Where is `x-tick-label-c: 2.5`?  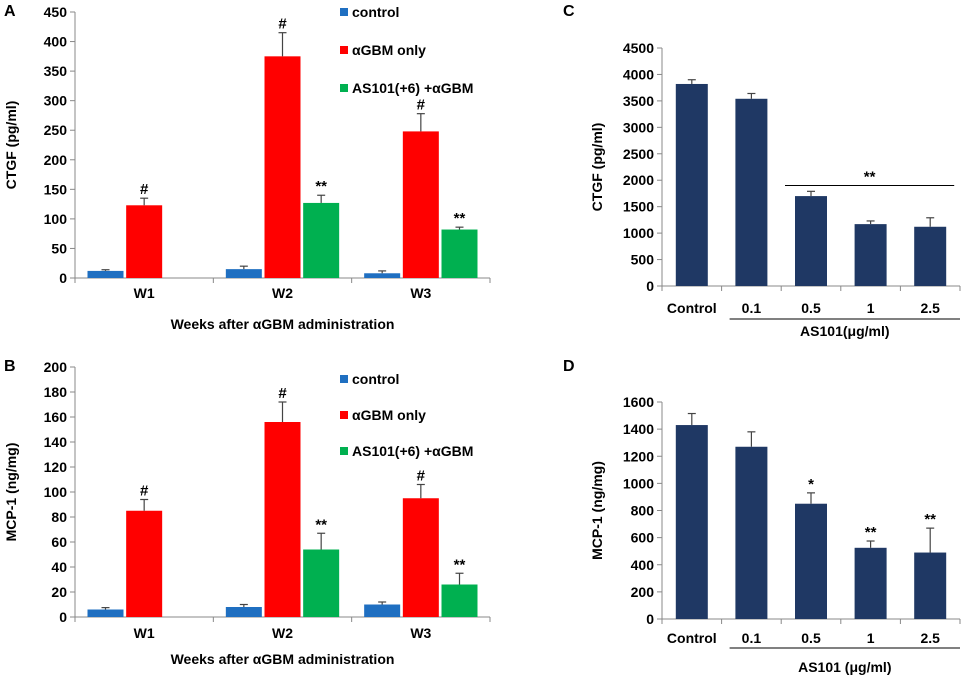
x-tick-label-c: 2.5 is located at coordinates (930, 308).